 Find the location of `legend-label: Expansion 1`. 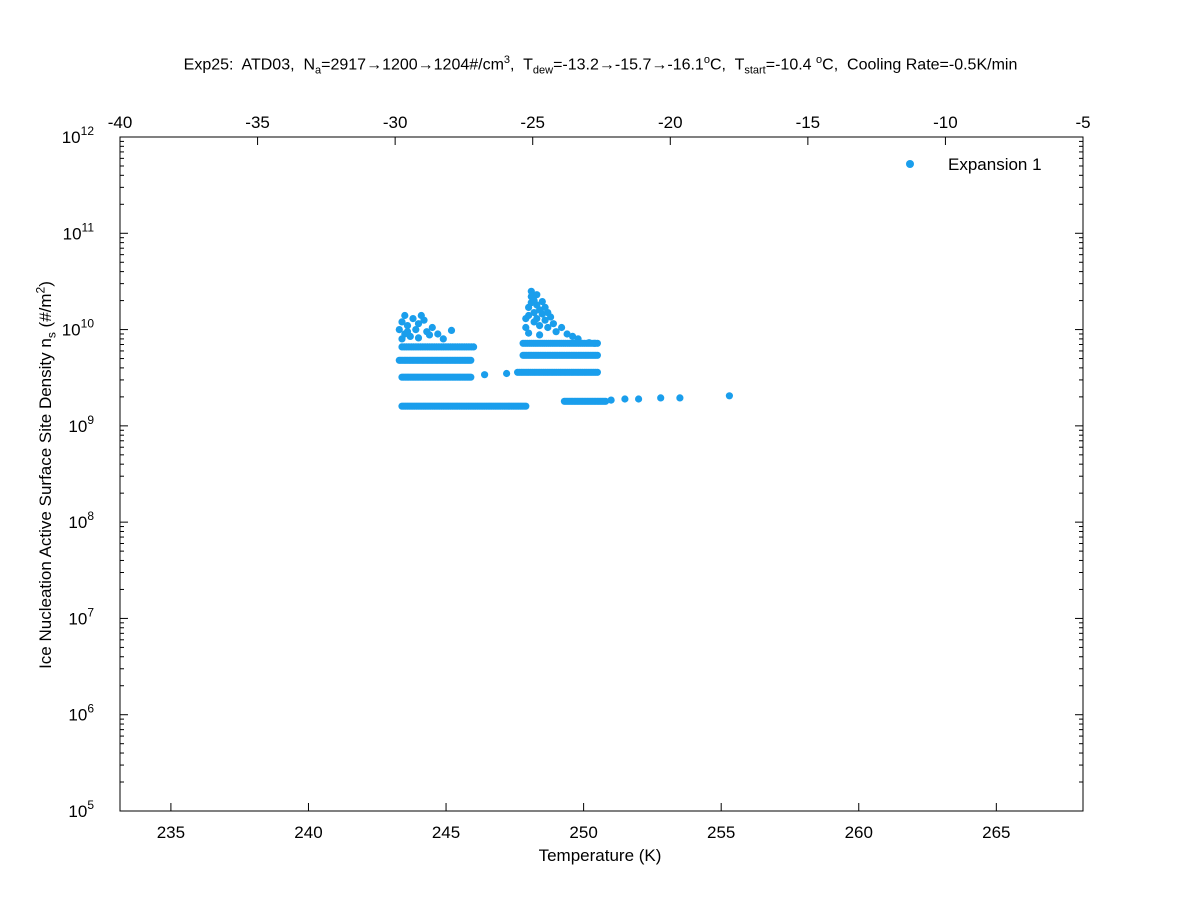

legend-label: Expansion 1 is located at coordinates (995, 164).